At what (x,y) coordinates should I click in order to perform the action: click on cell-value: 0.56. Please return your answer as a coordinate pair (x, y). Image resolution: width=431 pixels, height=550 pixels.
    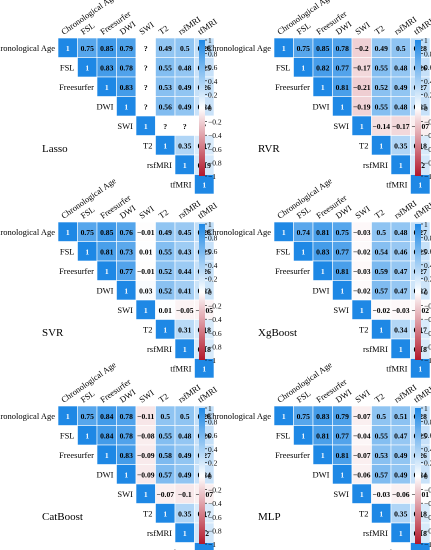
    Looking at the image, I should click on (165, 106).